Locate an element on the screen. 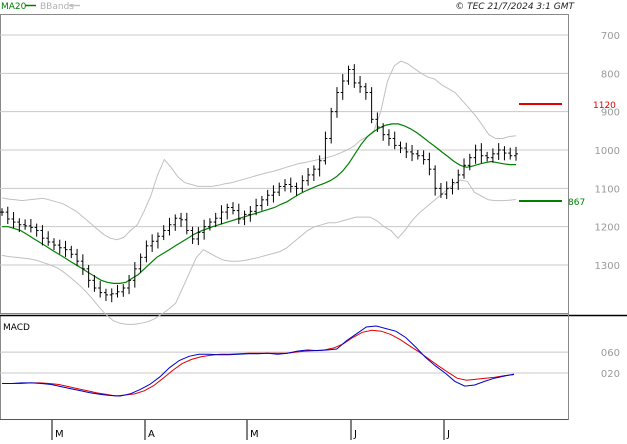  month-label: M is located at coordinates (254, 434).